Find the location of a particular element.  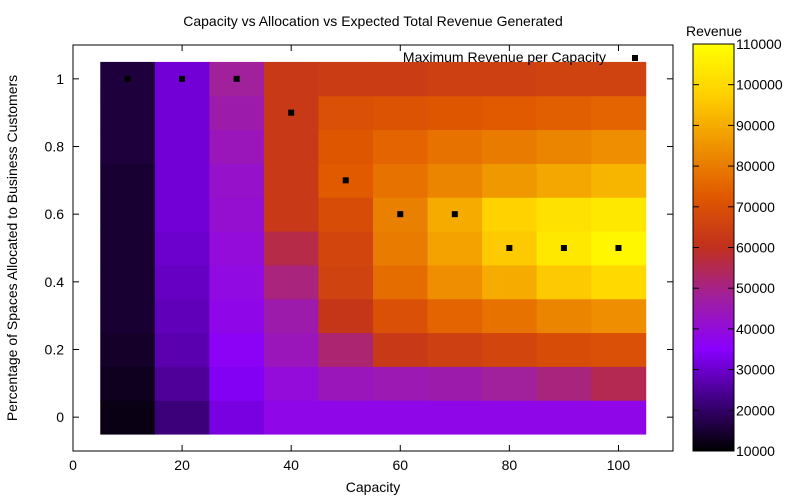

colorbar-tick-label: 30000 is located at coordinates (755, 370).